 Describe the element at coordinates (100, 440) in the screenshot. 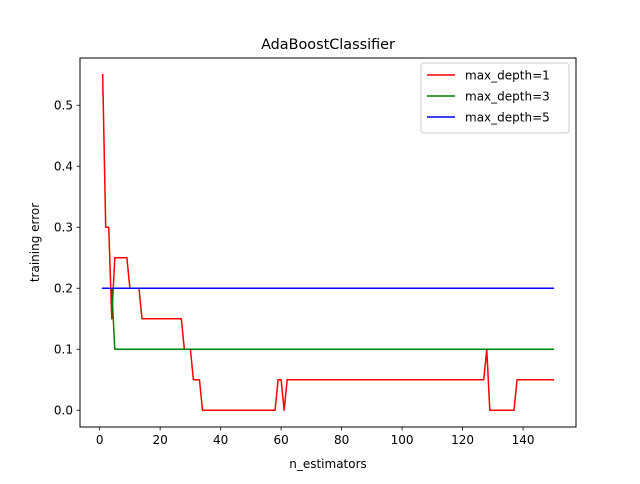

I see `x-tick-label: 0` at that location.